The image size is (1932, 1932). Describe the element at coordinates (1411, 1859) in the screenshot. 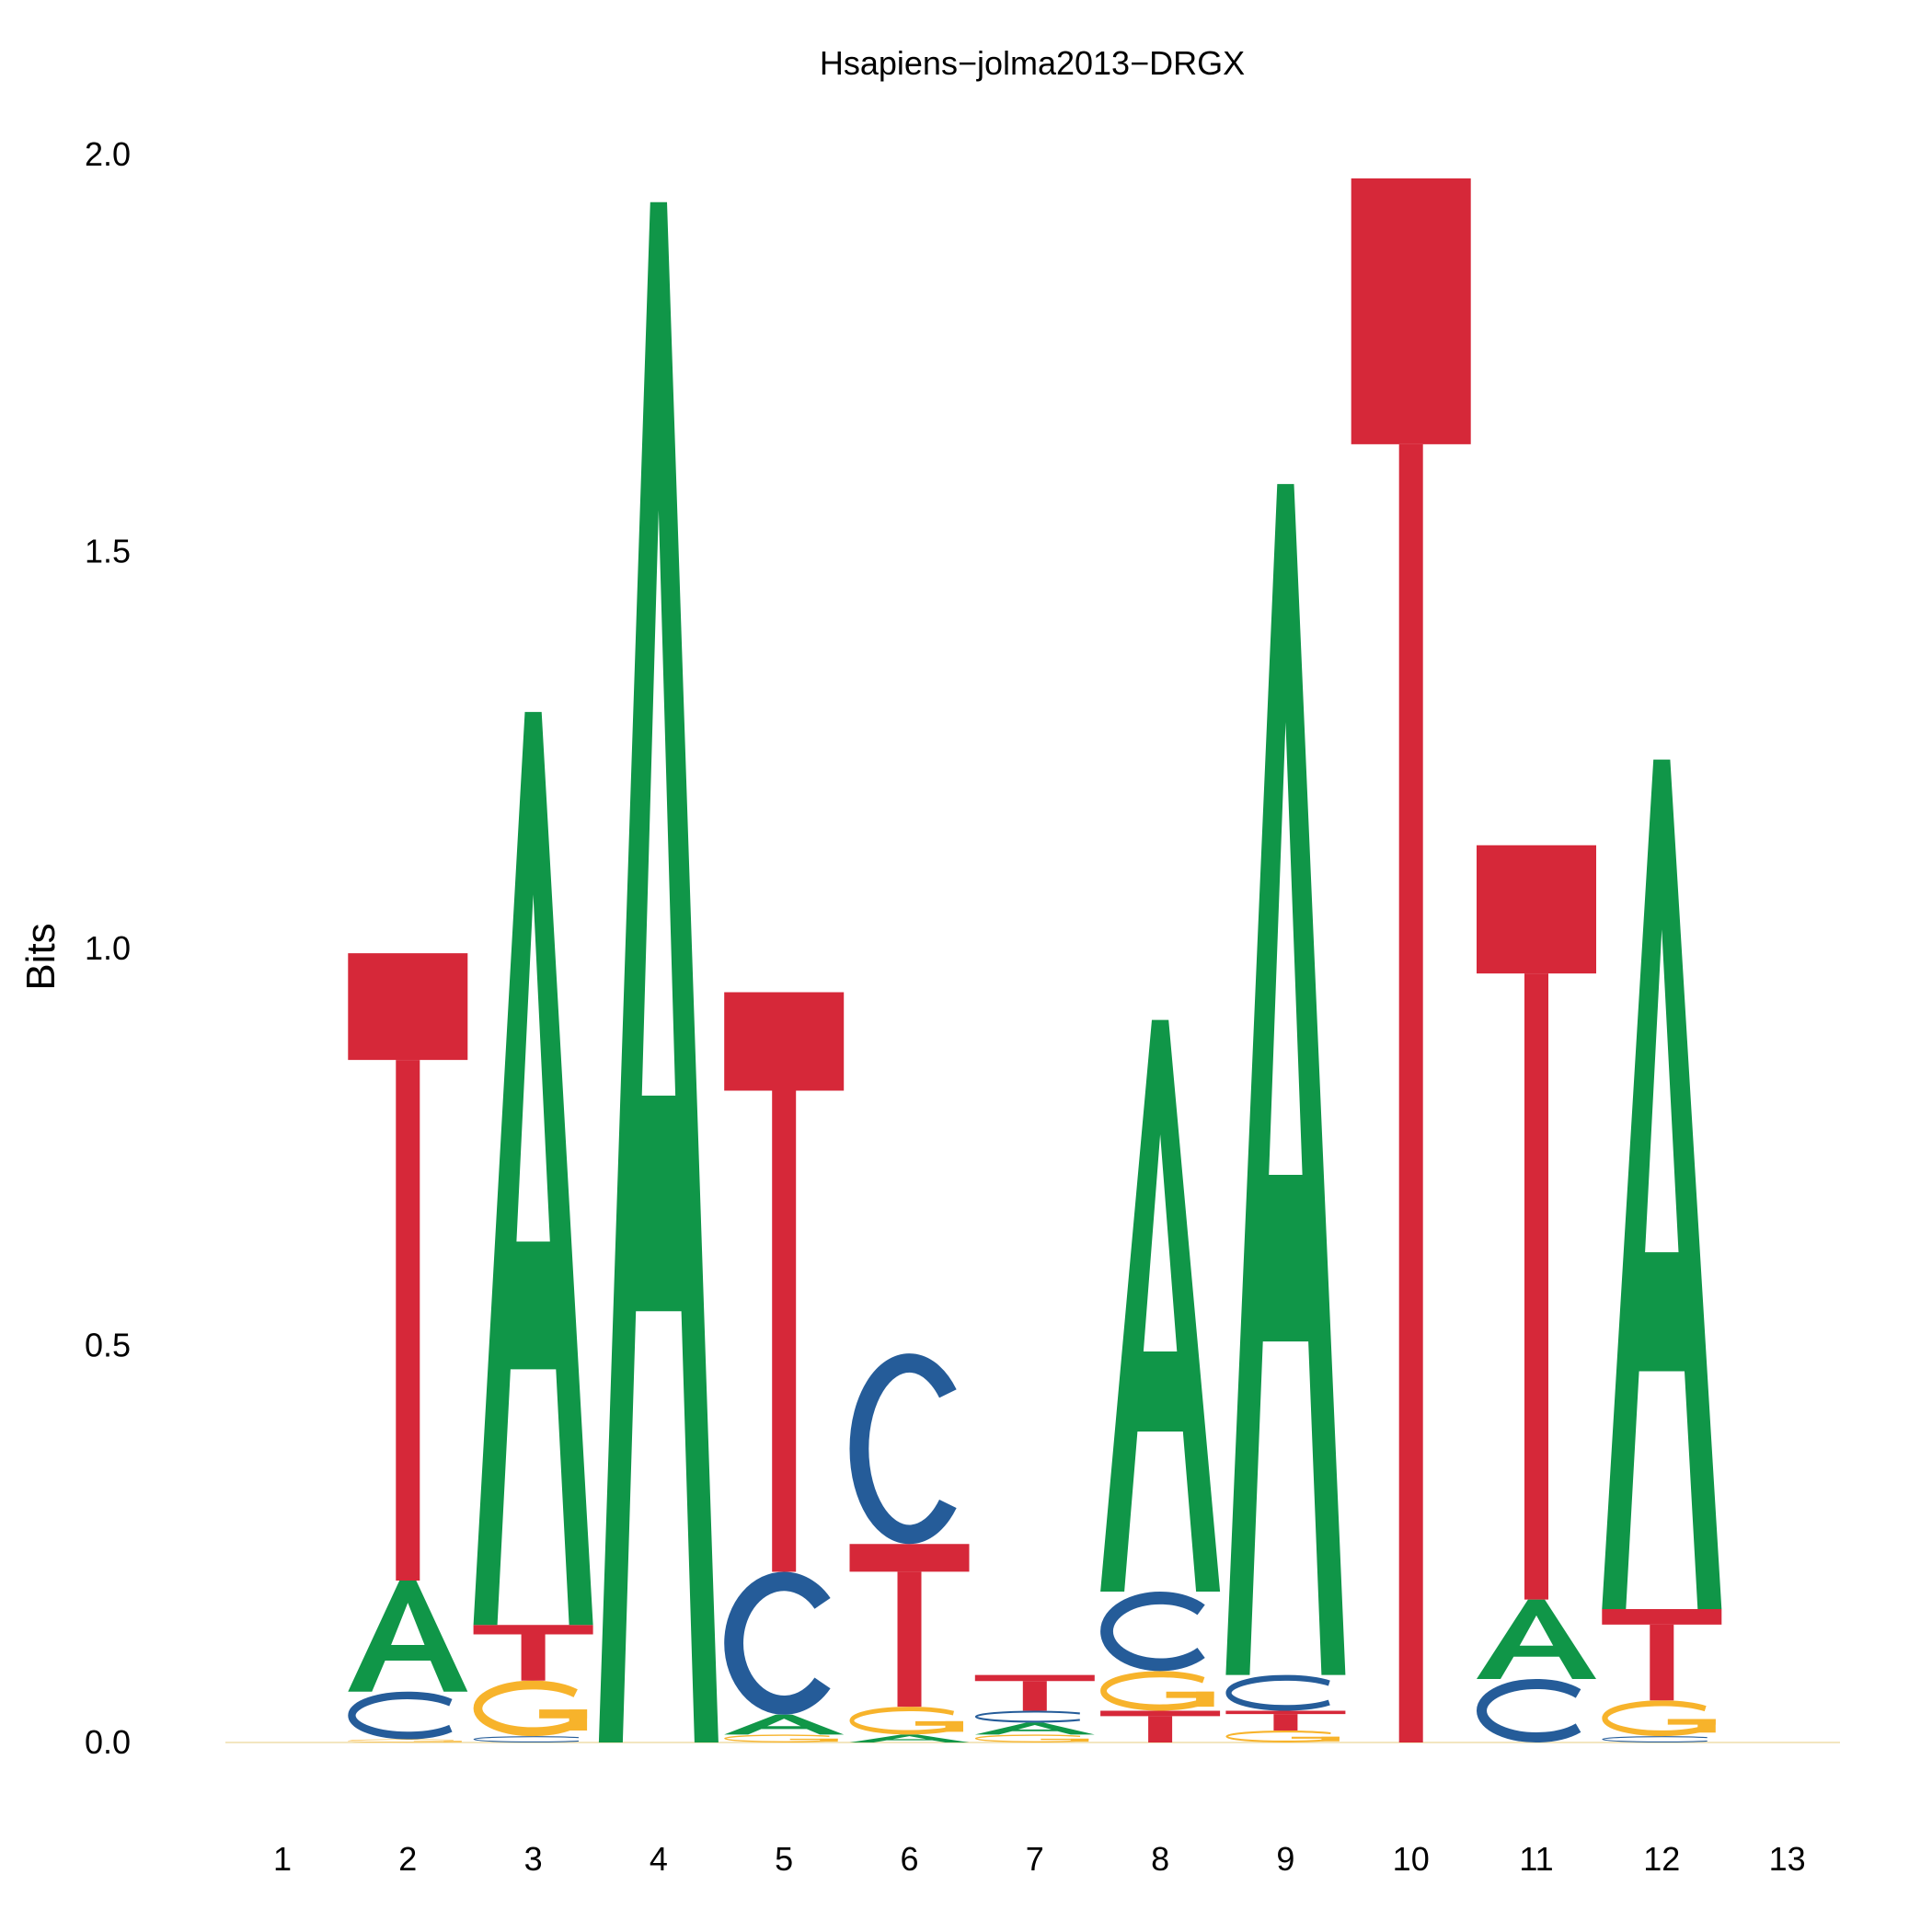

I see `x-tick-label: 10` at that location.